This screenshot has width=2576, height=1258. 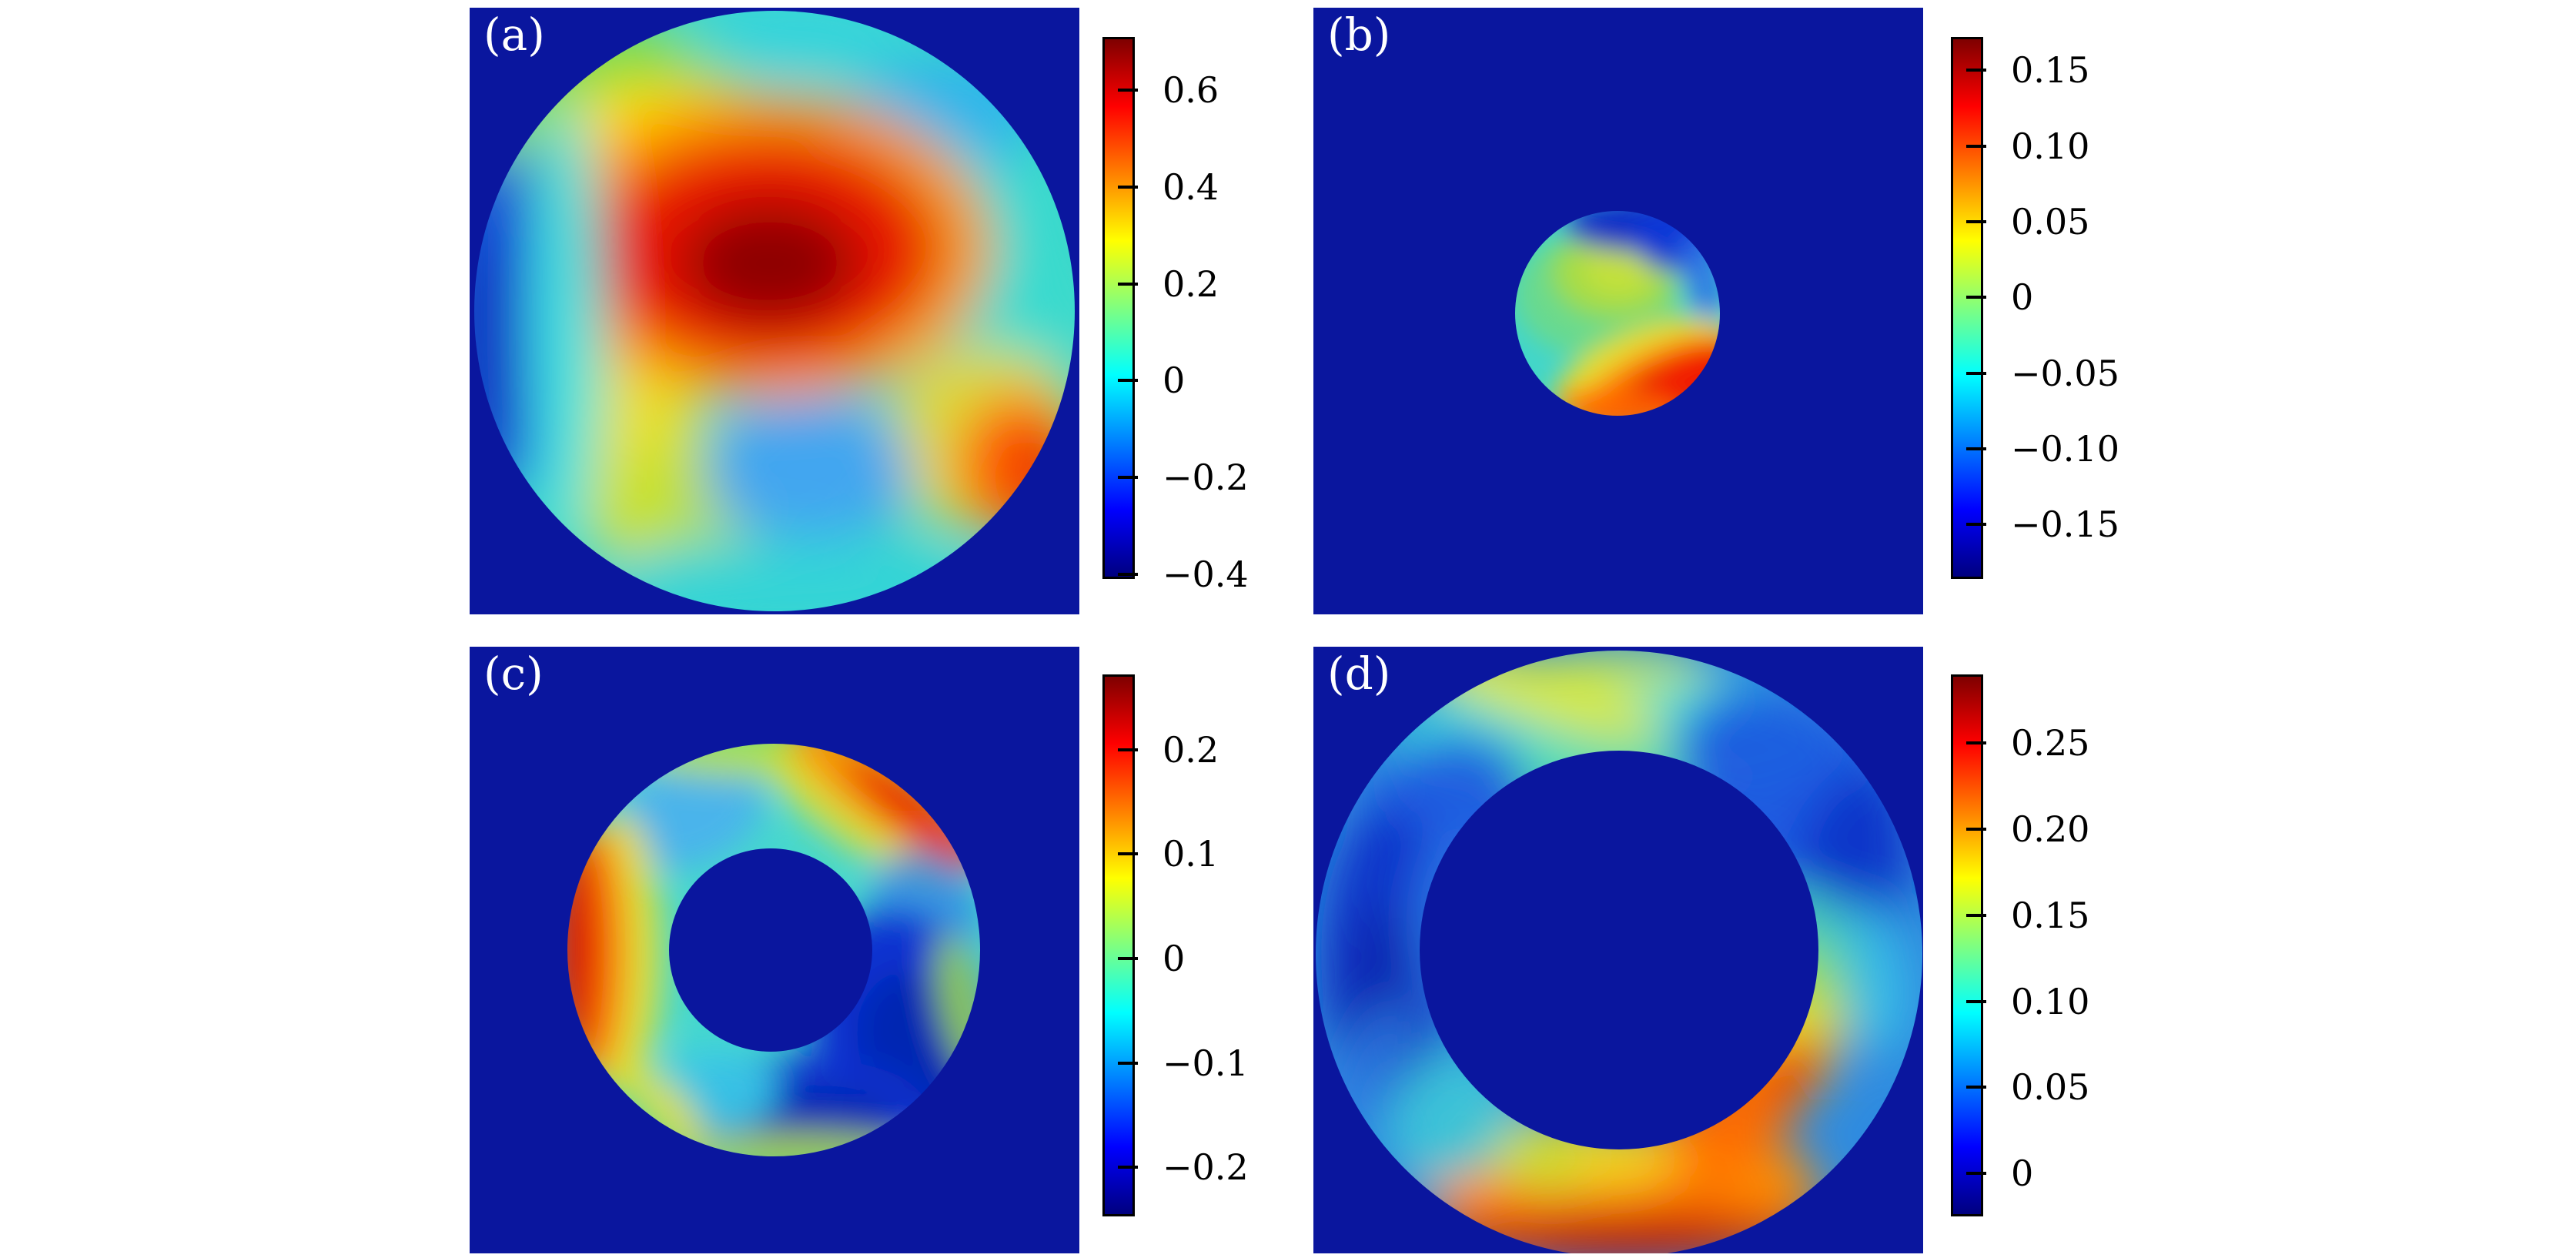 I want to click on panel-b: (b), so click(x=1618, y=311).